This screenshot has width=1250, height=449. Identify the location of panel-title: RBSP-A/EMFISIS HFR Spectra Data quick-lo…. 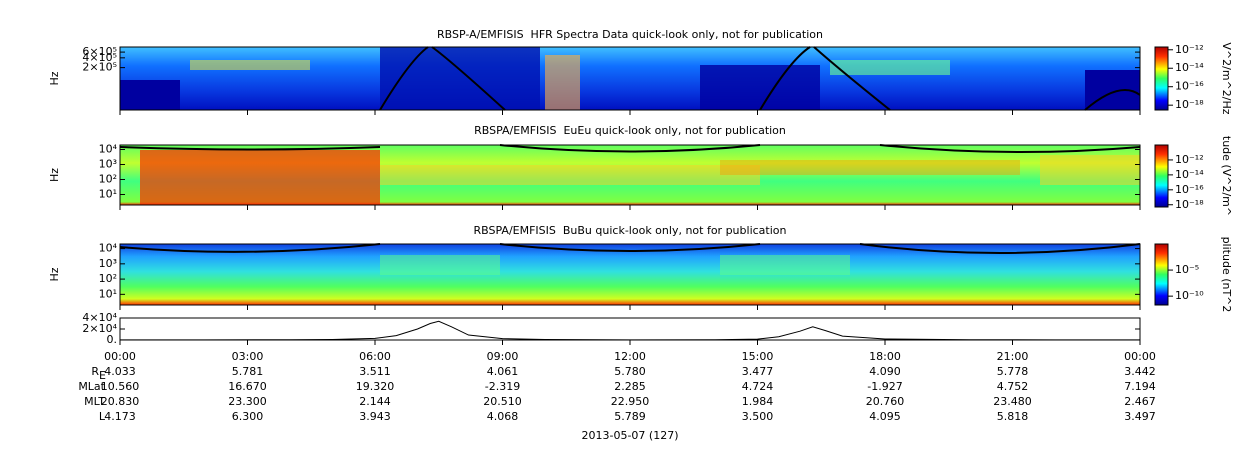
(630, 34).